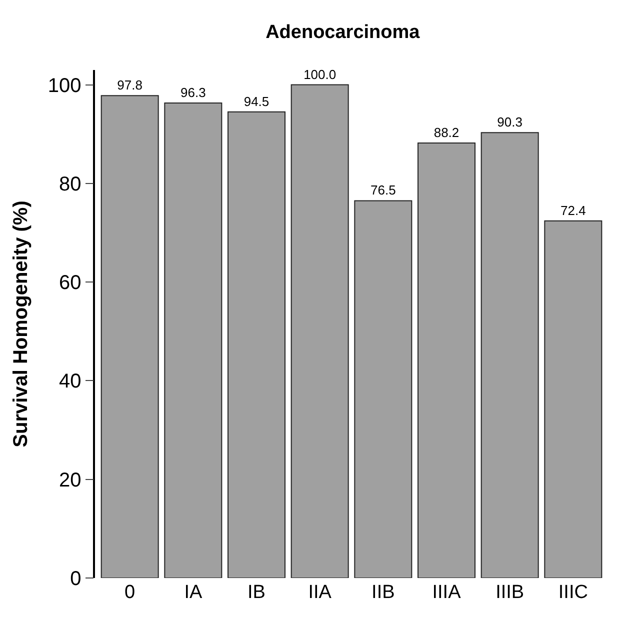 The height and width of the screenshot is (623, 623). I want to click on x-tick-label: IIB, so click(383, 592).